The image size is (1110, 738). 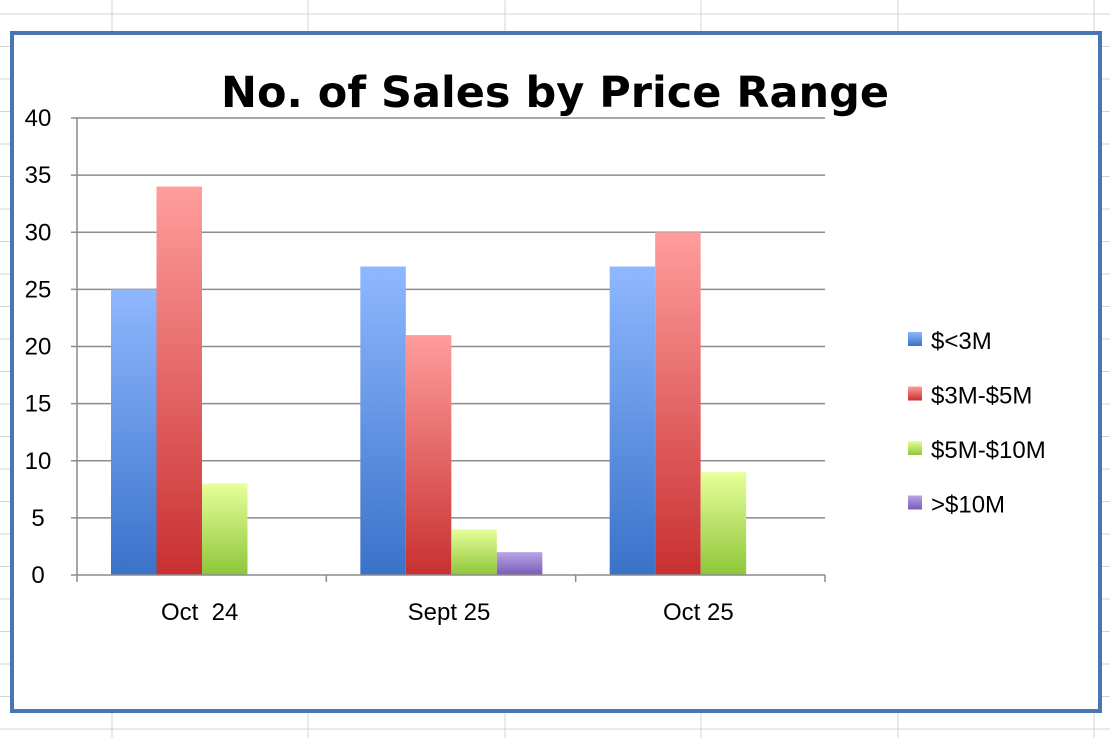 I want to click on chart-title: No. of Sales by Price Range, so click(x=555, y=93).